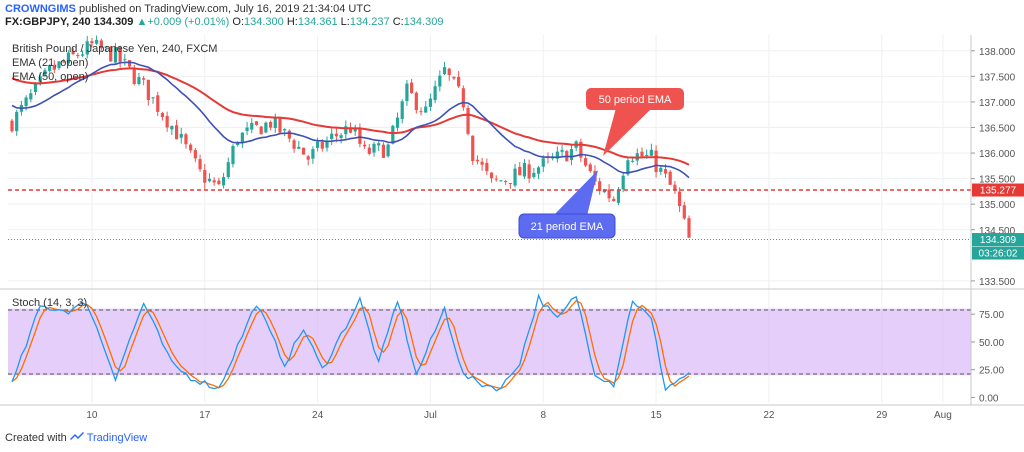  What do you see at coordinates (657, 415) in the screenshot?
I see `time-tick-label: 15` at bounding box center [657, 415].